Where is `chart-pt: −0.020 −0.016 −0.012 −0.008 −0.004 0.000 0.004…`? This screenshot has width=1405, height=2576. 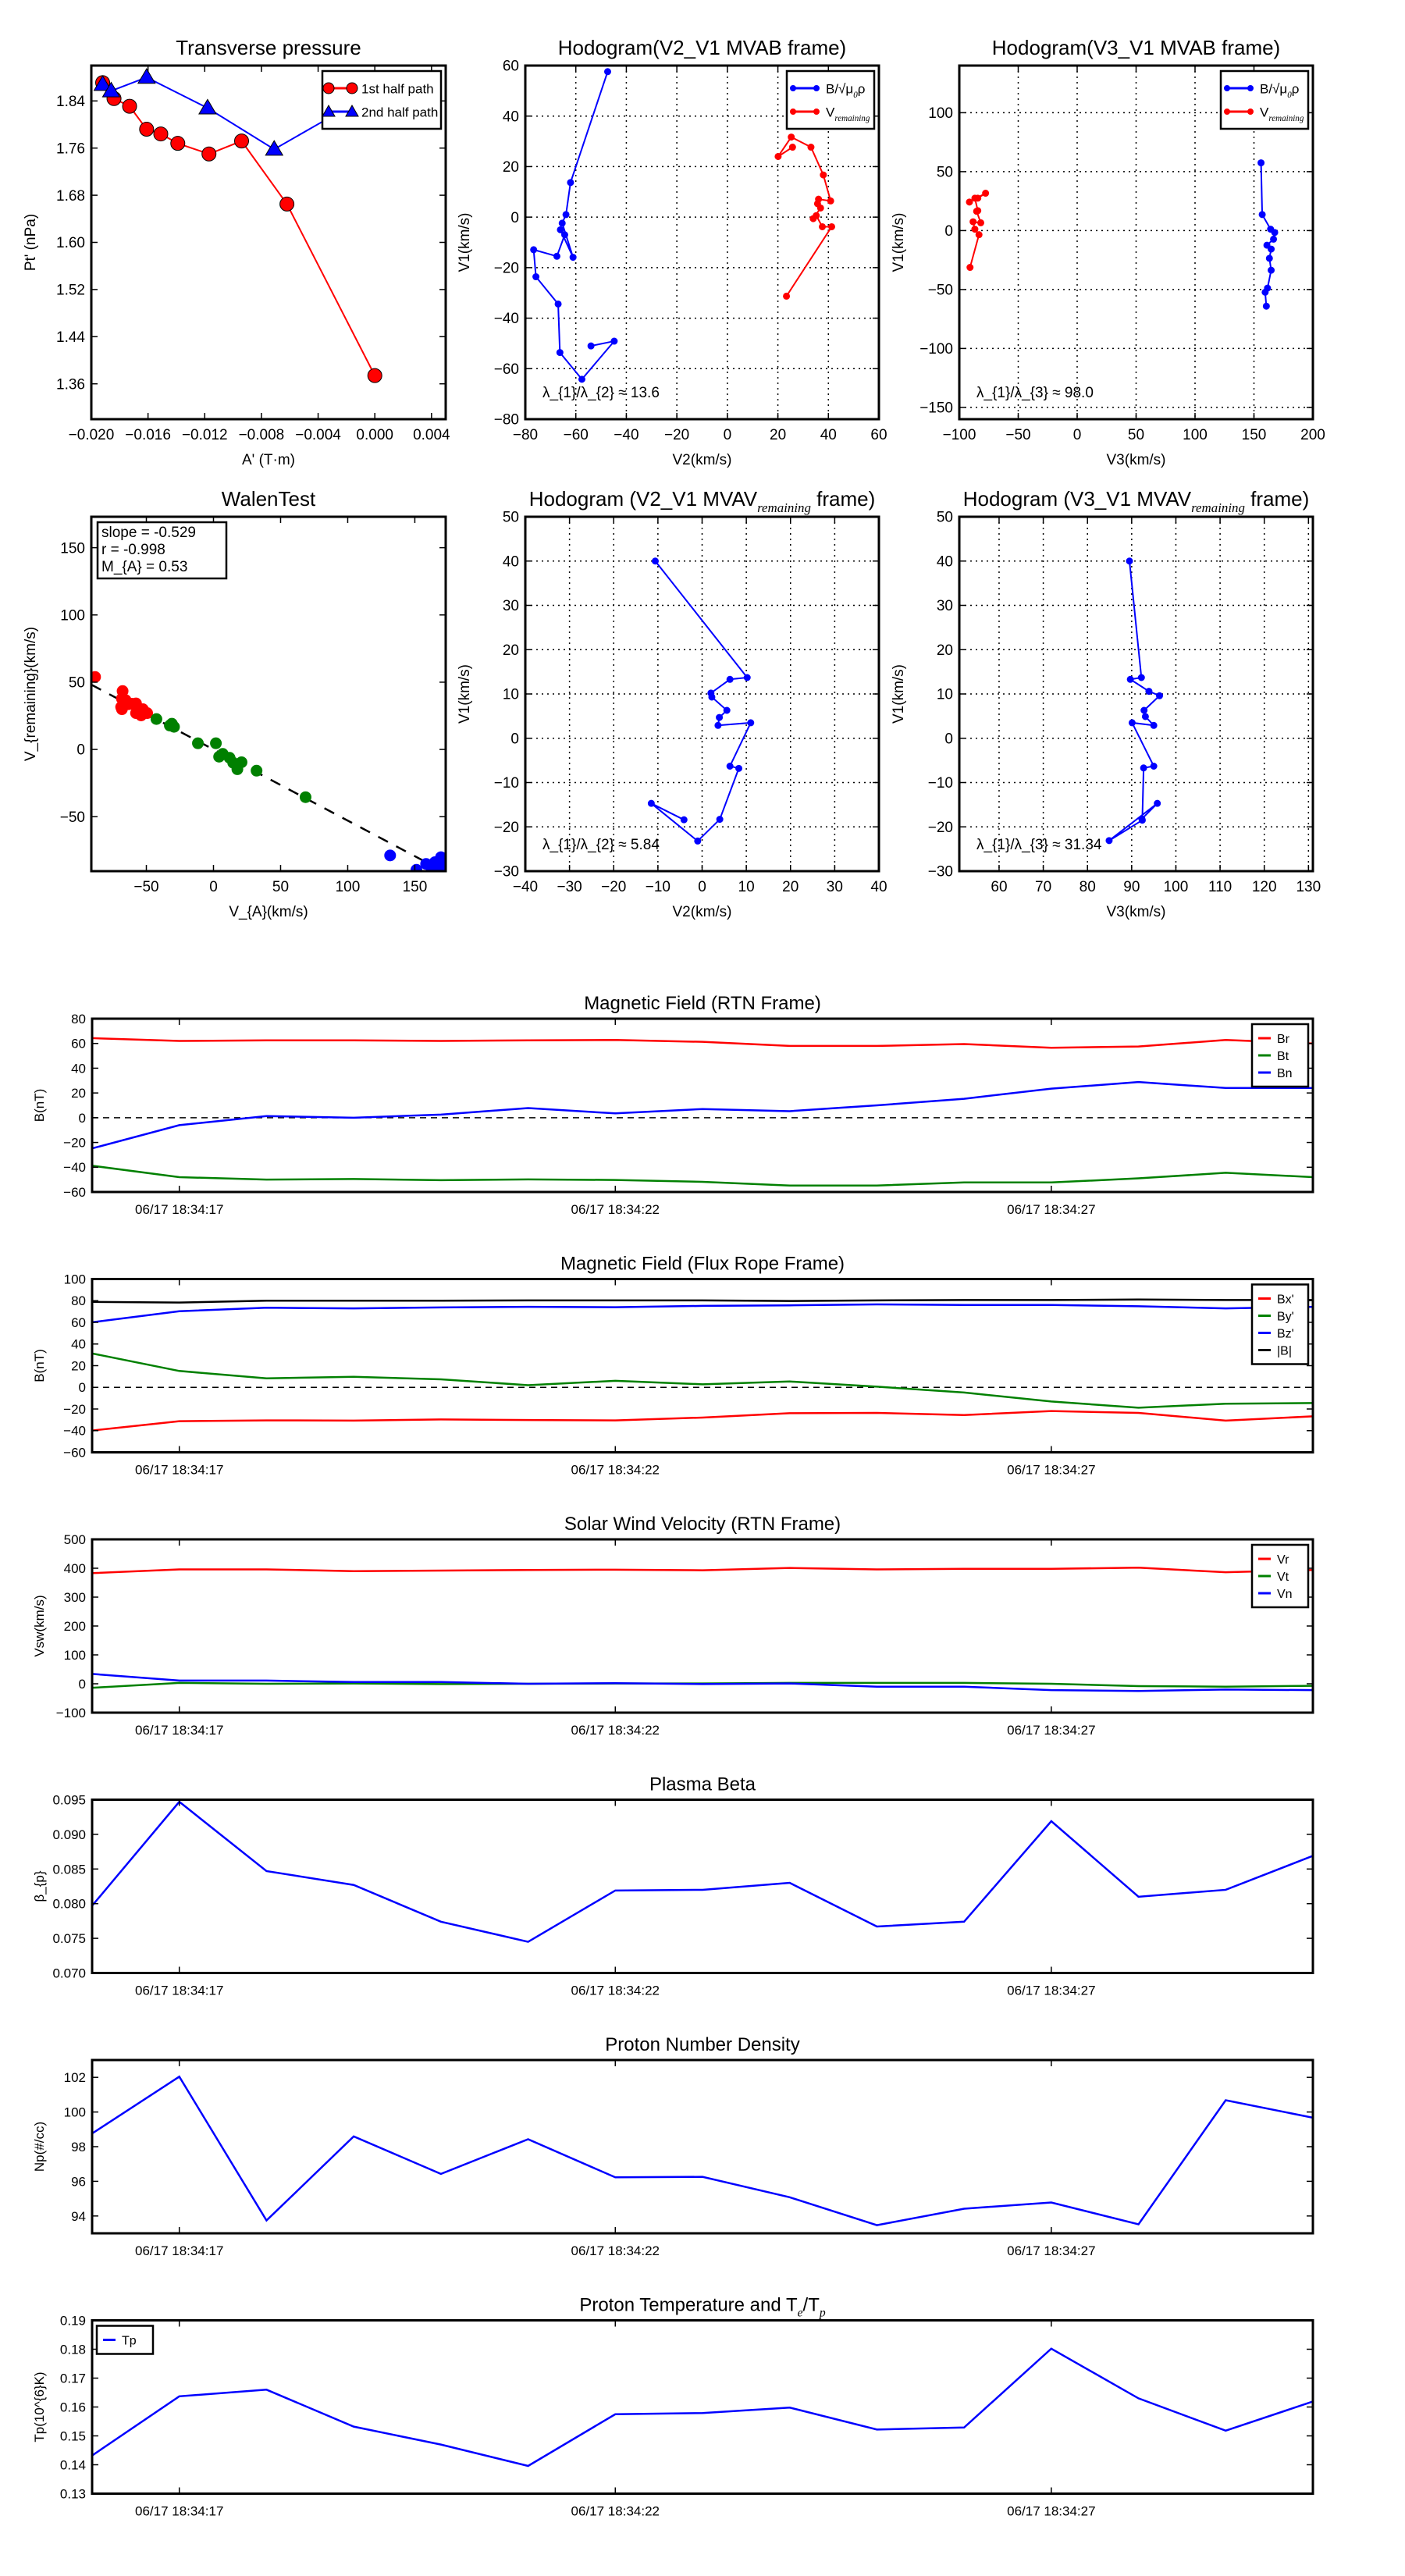
chart-pt: −0.020 −0.016 −0.012 −0.008 −0.004 0.000 0.004… is located at coordinates (237, 252).